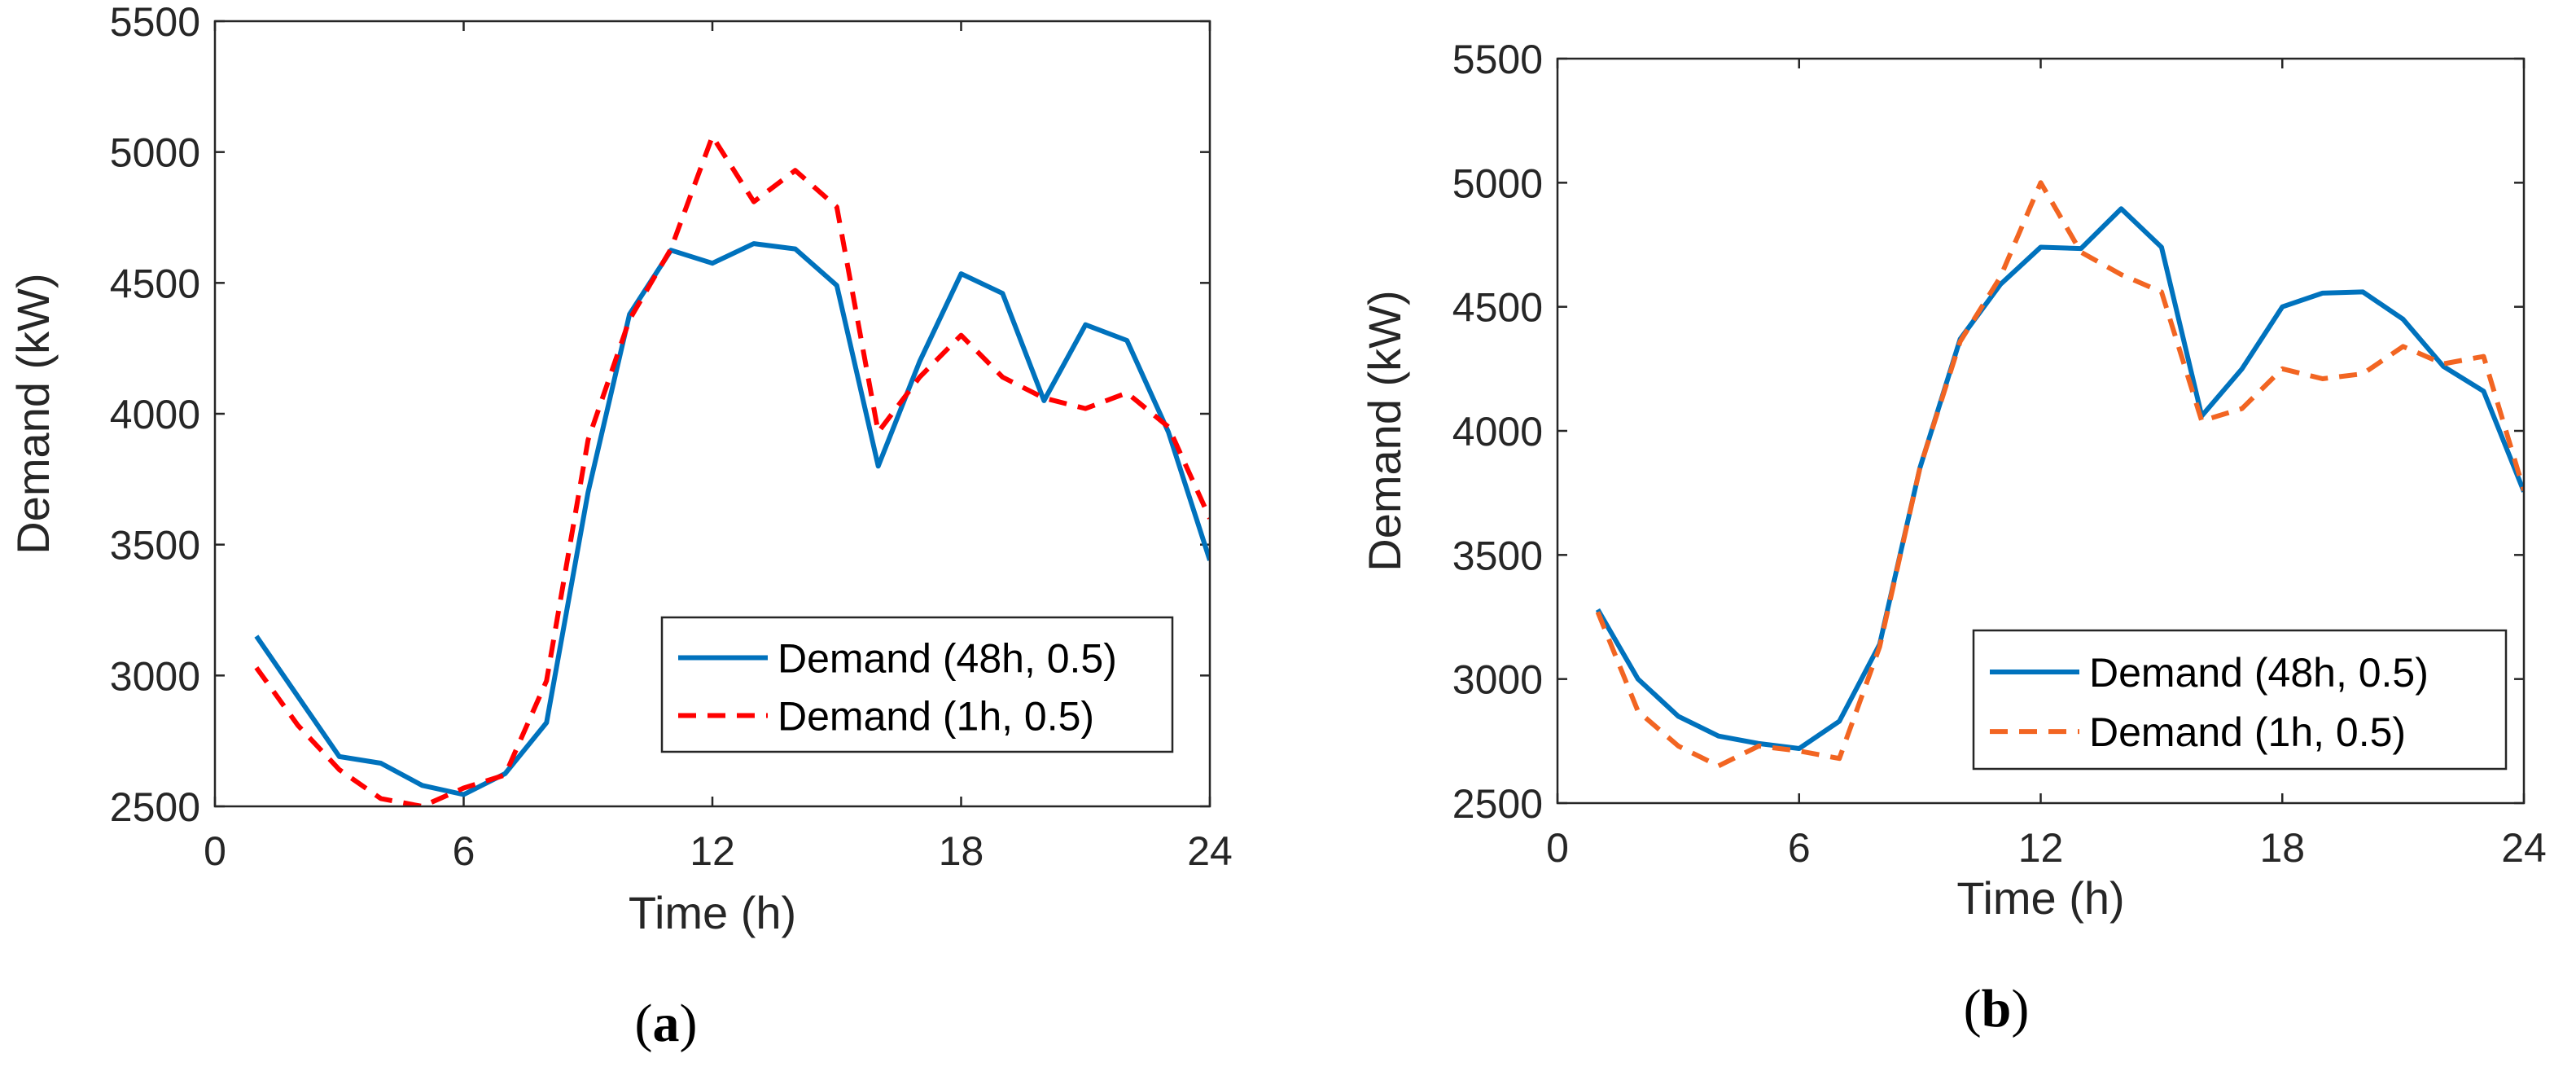 The width and height of the screenshot is (2576, 1067). Describe the element at coordinates (948, 659) in the screenshot. I see `chart-0-legend-label-0: Demand (48h, 0.5)` at that location.